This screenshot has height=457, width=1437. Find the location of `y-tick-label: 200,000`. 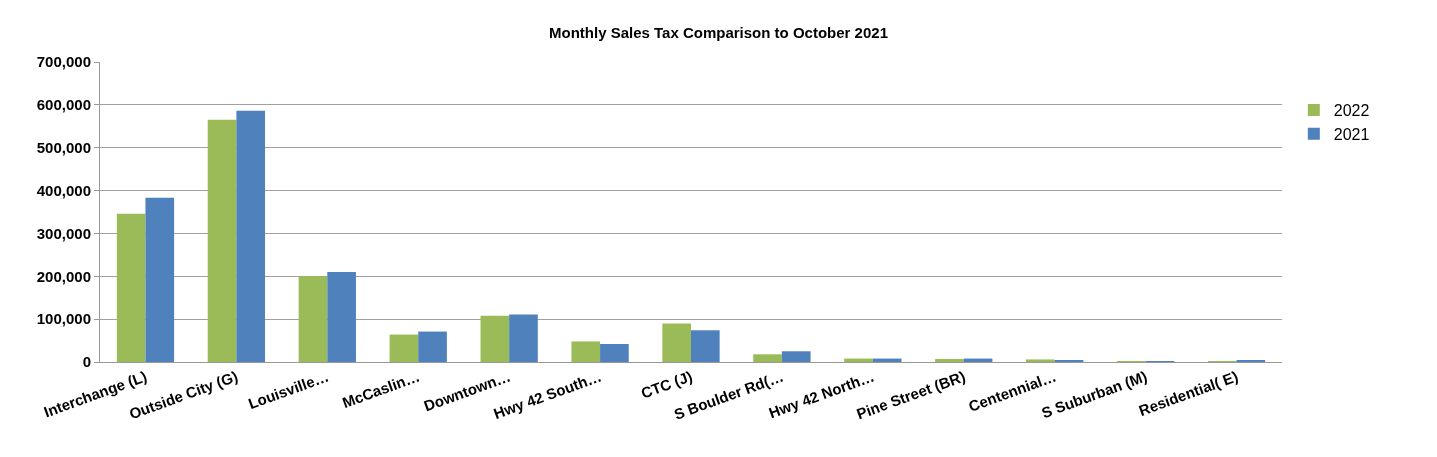

y-tick-label: 200,000 is located at coordinates (63, 276).